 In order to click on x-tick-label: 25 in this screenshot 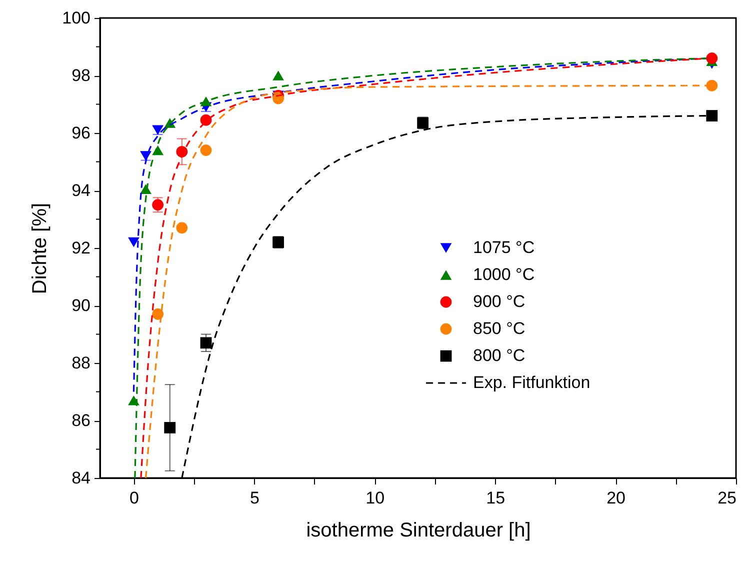, I will do `click(727, 498)`.